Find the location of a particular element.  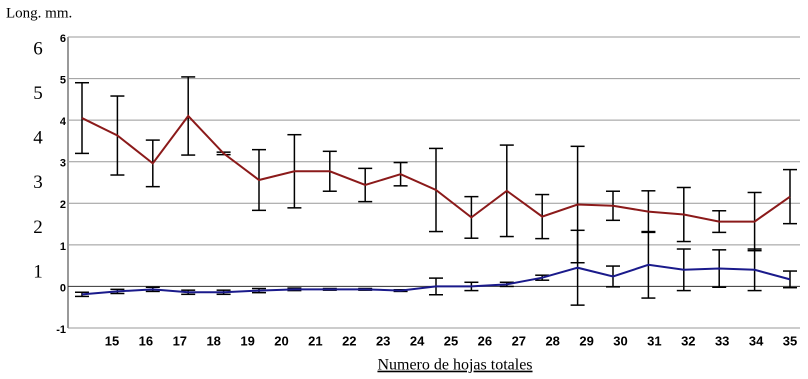

x-tick-label: 28 is located at coordinates (552, 340).